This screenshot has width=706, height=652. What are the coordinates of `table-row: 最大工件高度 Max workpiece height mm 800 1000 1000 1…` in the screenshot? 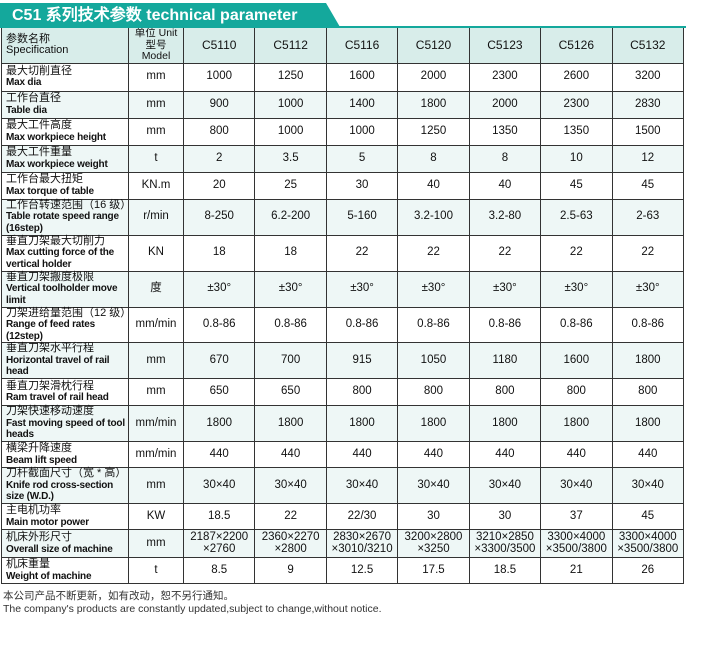 It's located at (343, 131).